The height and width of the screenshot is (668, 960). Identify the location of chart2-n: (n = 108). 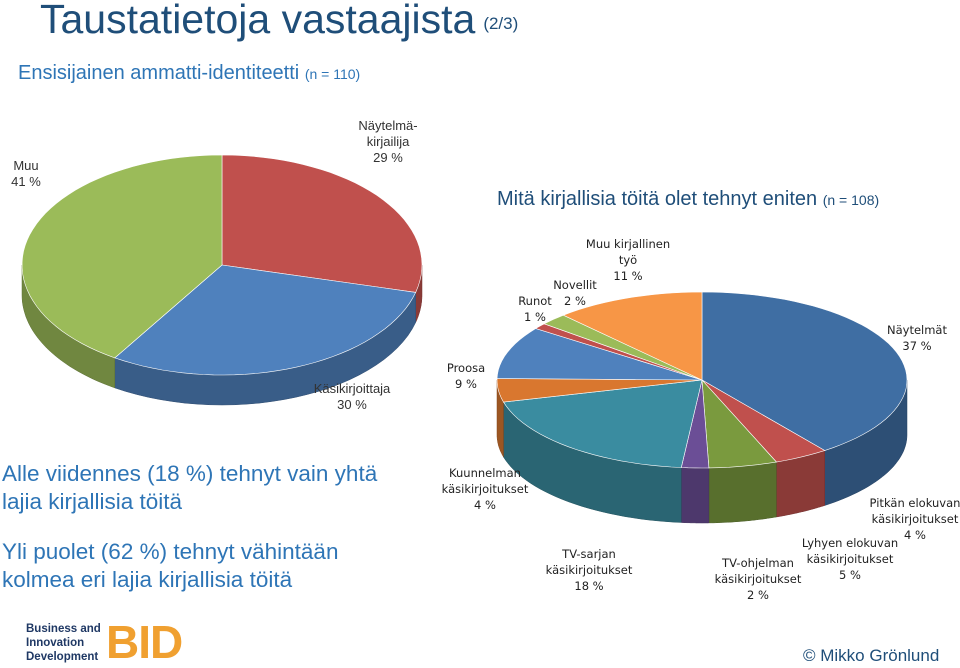
(851, 200).